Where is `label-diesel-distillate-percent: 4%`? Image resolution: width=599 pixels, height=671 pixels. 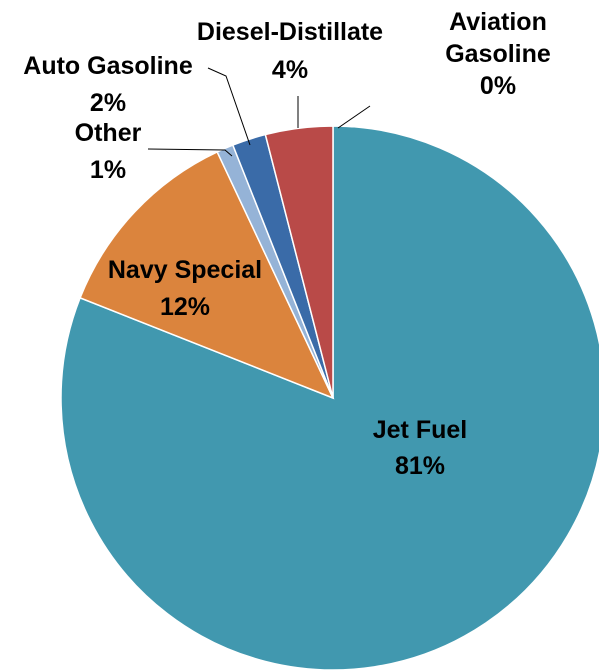
label-diesel-distillate-percent: 4% is located at coordinates (290, 70).